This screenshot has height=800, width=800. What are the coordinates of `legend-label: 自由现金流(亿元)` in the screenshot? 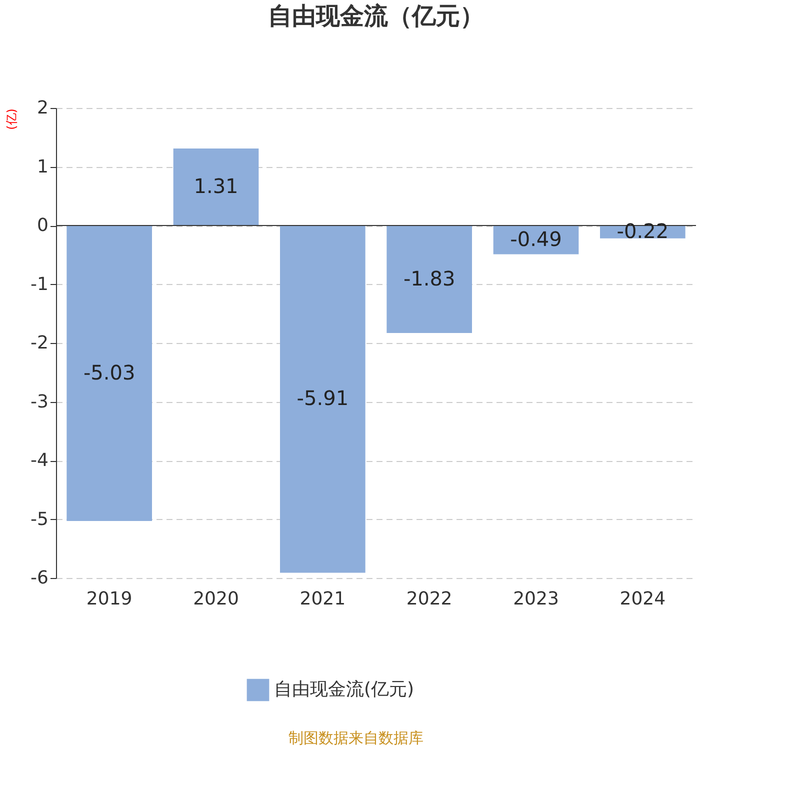 It's located at (344, 689).